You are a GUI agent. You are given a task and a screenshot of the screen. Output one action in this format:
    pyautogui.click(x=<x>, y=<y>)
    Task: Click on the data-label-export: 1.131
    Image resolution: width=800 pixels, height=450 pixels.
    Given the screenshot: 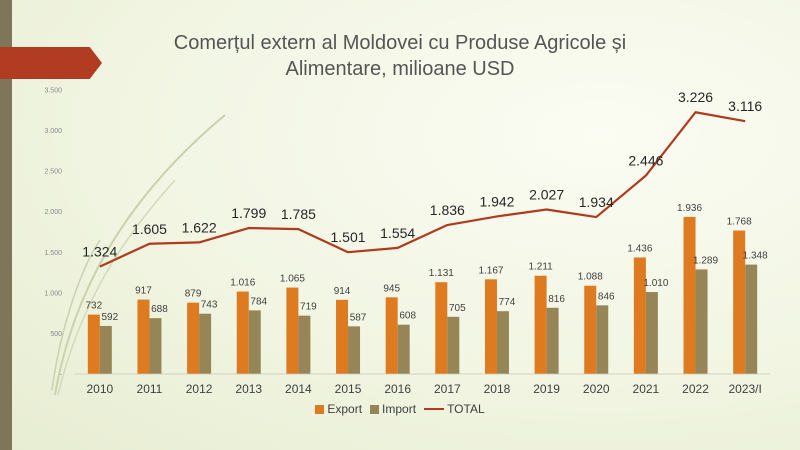 What is the action you would take?
    pyautogui.click(x=441, y=273)
    